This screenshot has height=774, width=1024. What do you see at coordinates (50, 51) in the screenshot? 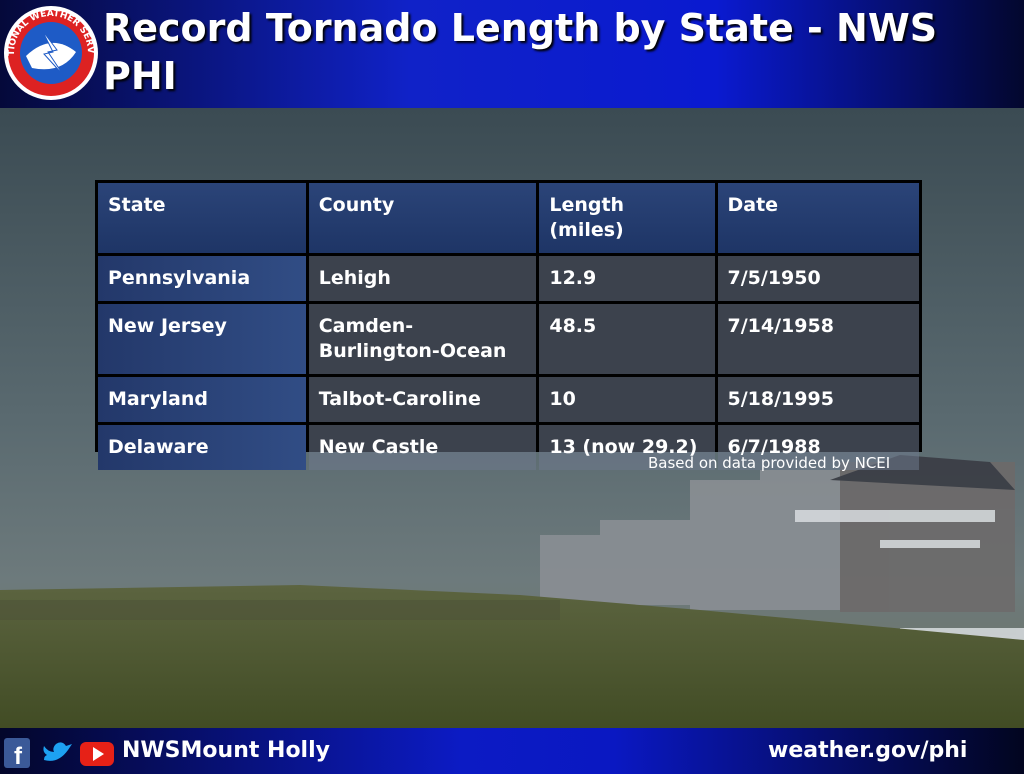
I see `nws-logo: NATIONAL WEATHER SERVICE` at bounding box center [50, 51].